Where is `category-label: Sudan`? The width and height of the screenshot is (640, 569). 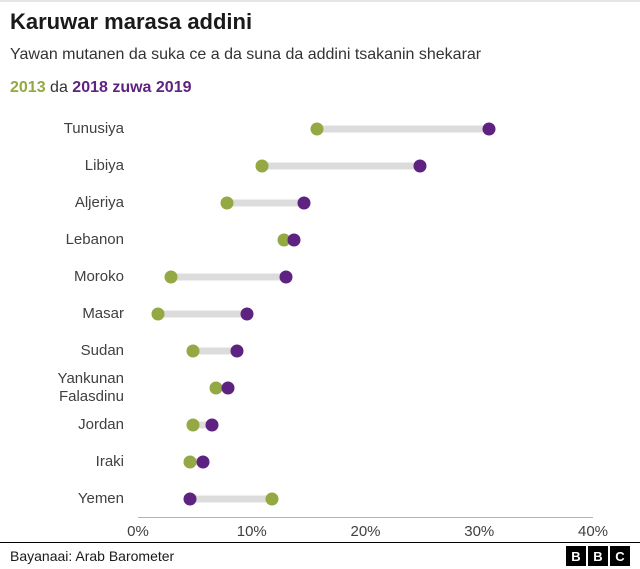 category-label: Sudan is located at coordinates (102, 350).